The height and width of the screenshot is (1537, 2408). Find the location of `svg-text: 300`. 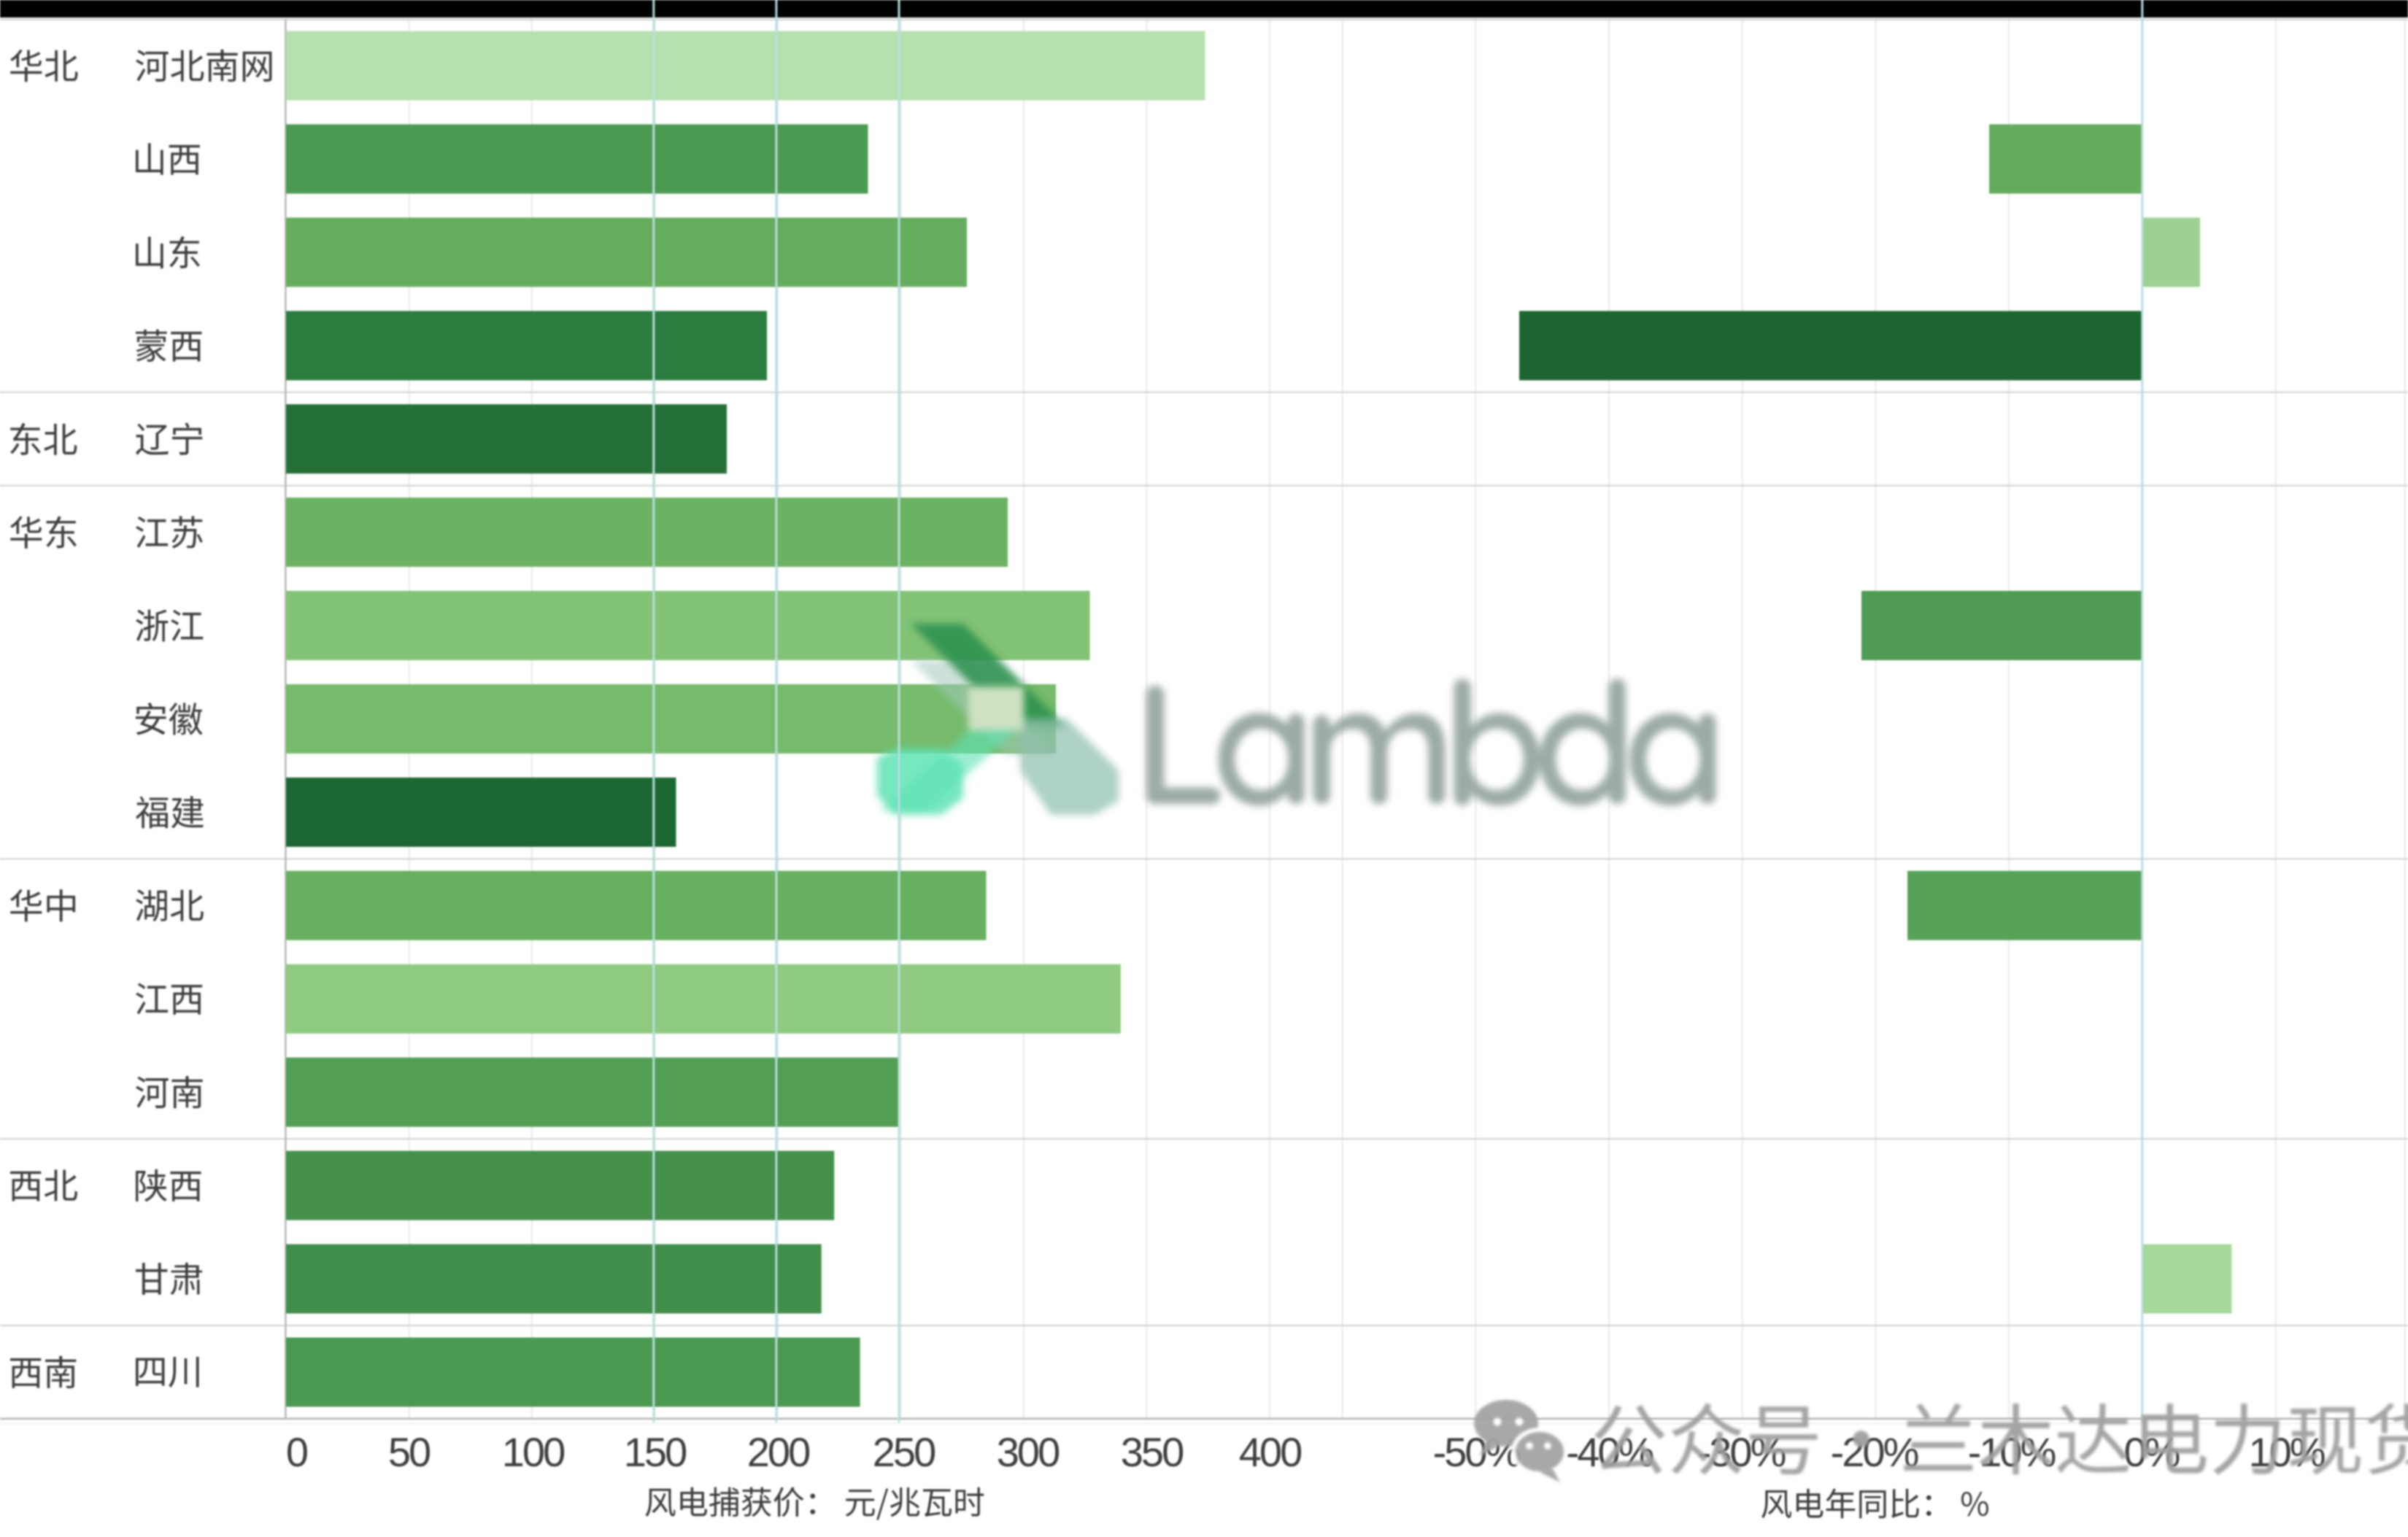

svg-text: 300 is located at coordinates (1028, 1452).